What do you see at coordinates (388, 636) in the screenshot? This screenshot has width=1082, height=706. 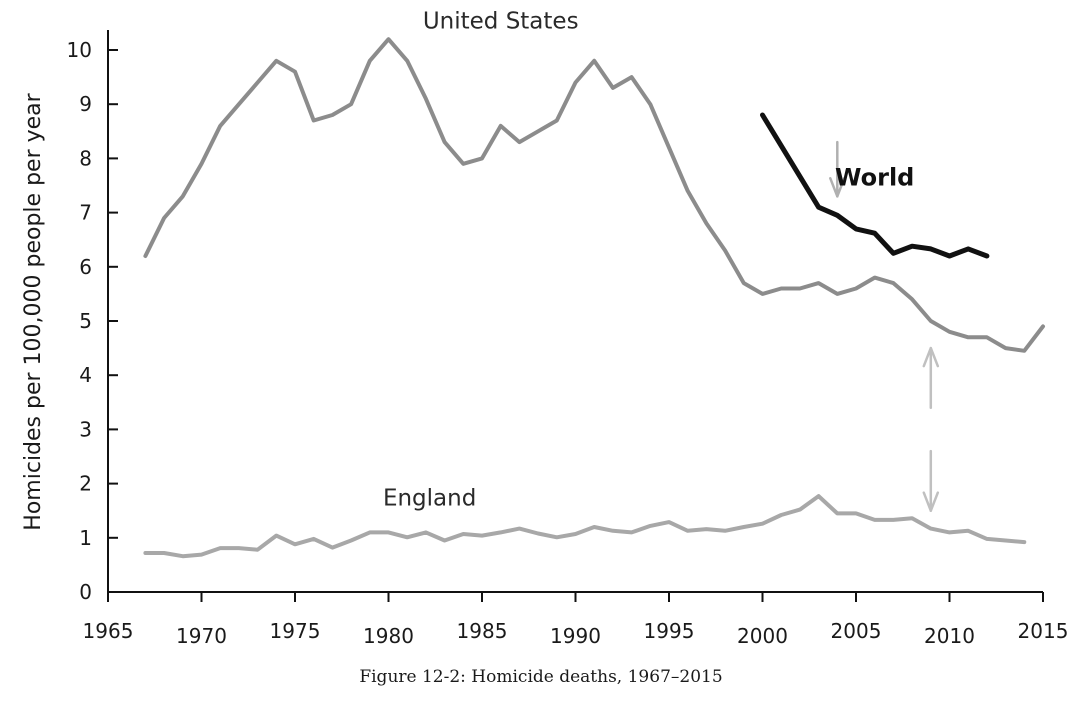 I see `x-tick-label: 1980` at bounding box center [388, 636].